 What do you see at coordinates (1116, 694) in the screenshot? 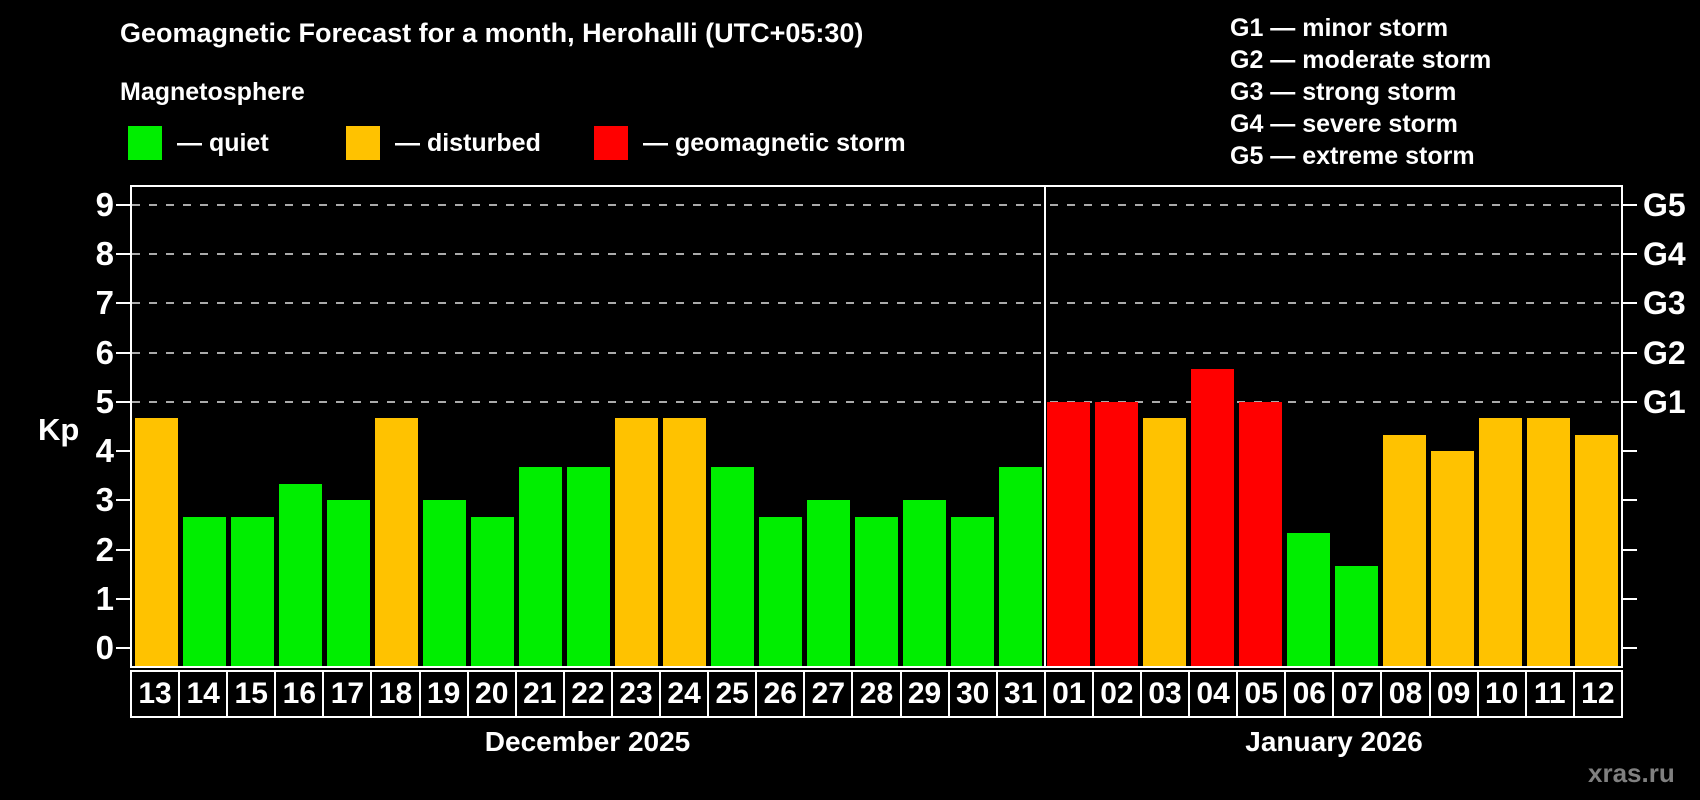
I see `day-label-02: 02` at bounding box center [1116, 694].